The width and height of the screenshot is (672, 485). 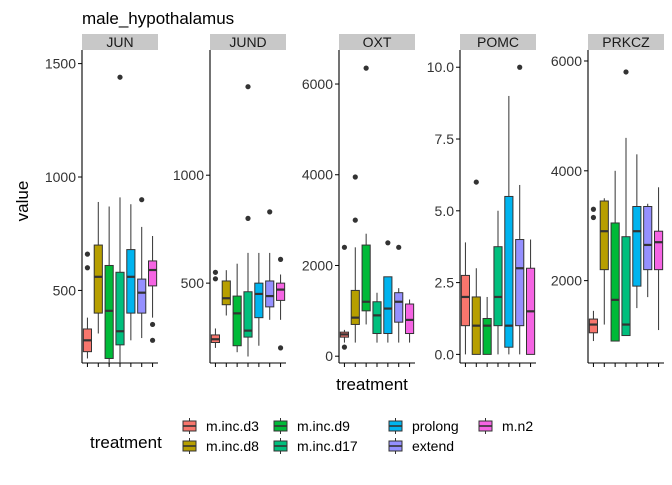 What do you see at coordinates (445, 283) in the screenshot?
I see `y-tick-label: 2.5` at bounding box center [445, 283].